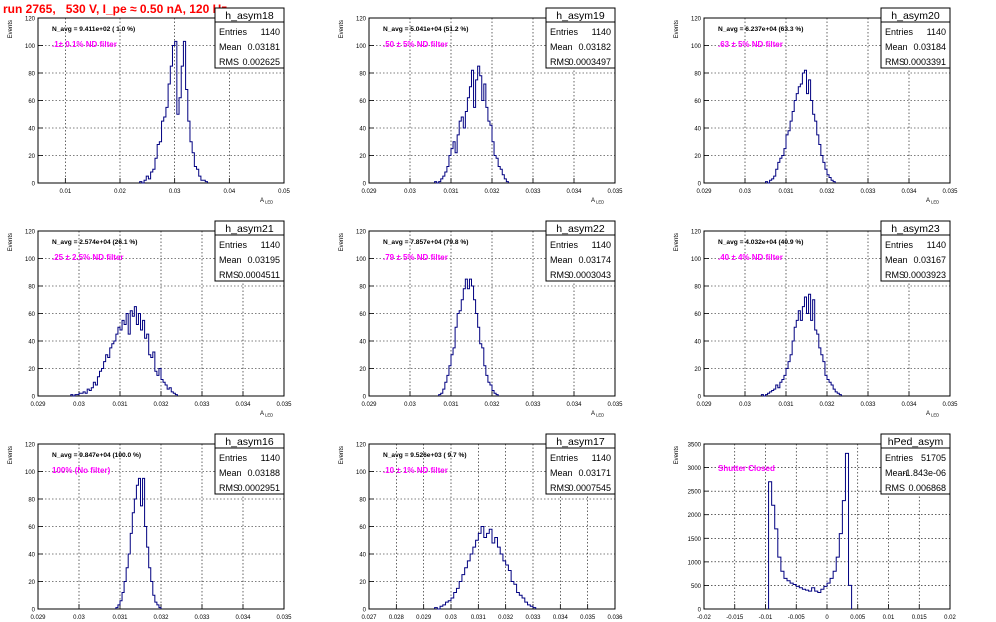  What do you see at coordinates (746, 468) in the screenshot?
I see `filter-label: Shutter Closed` at bounding box center [746, 468].